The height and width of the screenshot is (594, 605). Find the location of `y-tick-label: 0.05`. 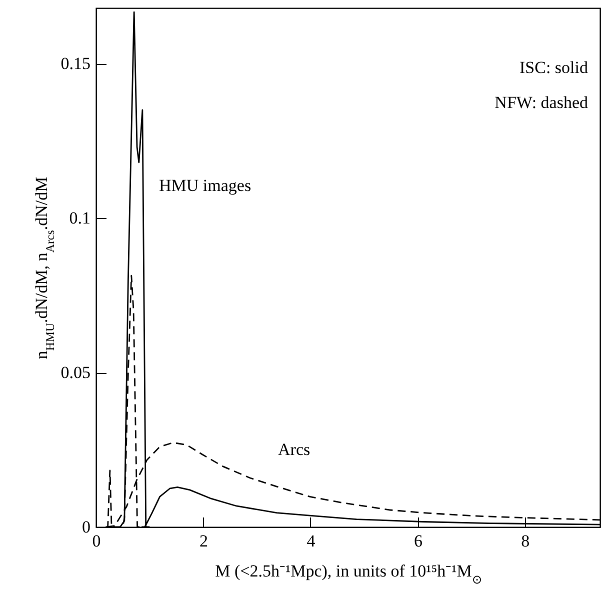

y-tick-label: 0.05 is located at coordinates (75, 372).